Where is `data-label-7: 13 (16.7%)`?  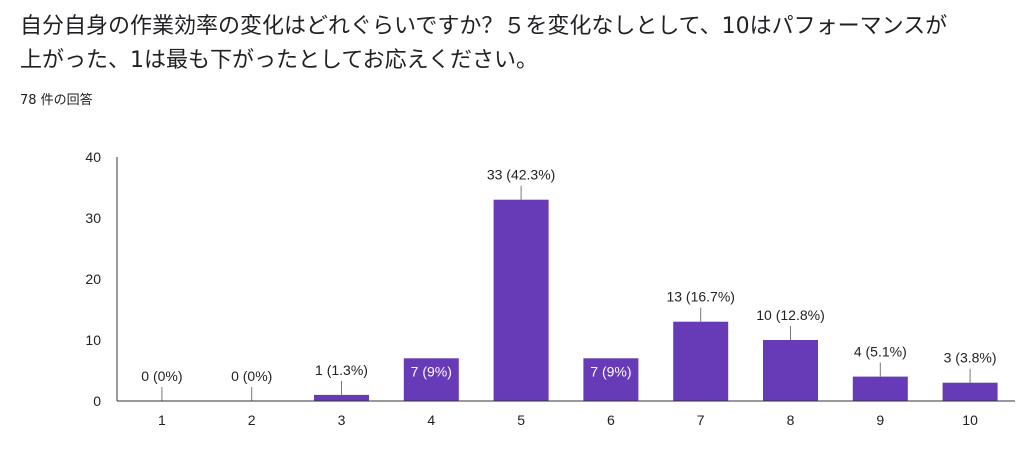
data-label-7: 13 (16.7%) is located at coordinates (700, 297).